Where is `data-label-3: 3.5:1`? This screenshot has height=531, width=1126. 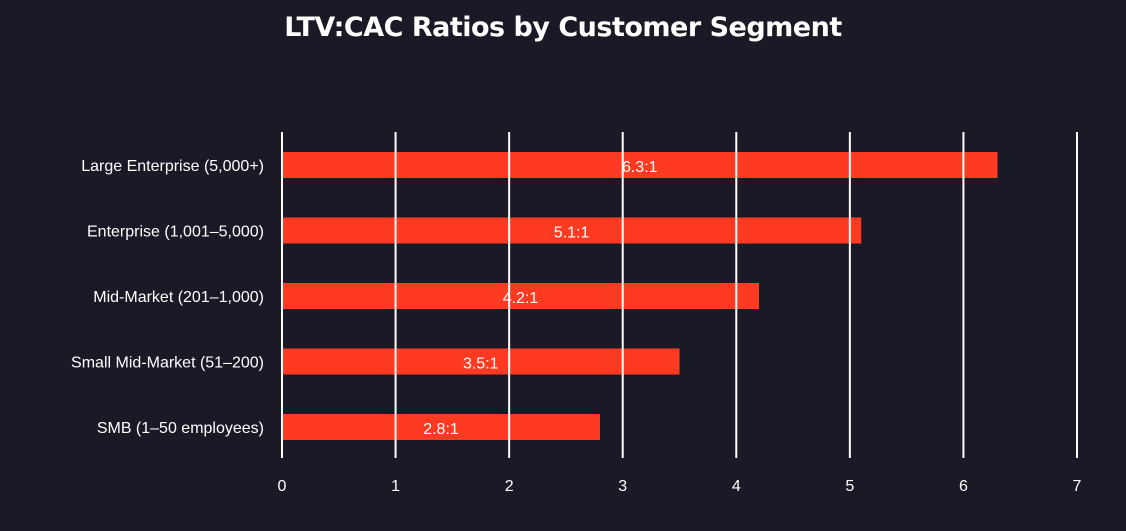
data-label-3: 3.5:1 is located at coordinates (481, 364).